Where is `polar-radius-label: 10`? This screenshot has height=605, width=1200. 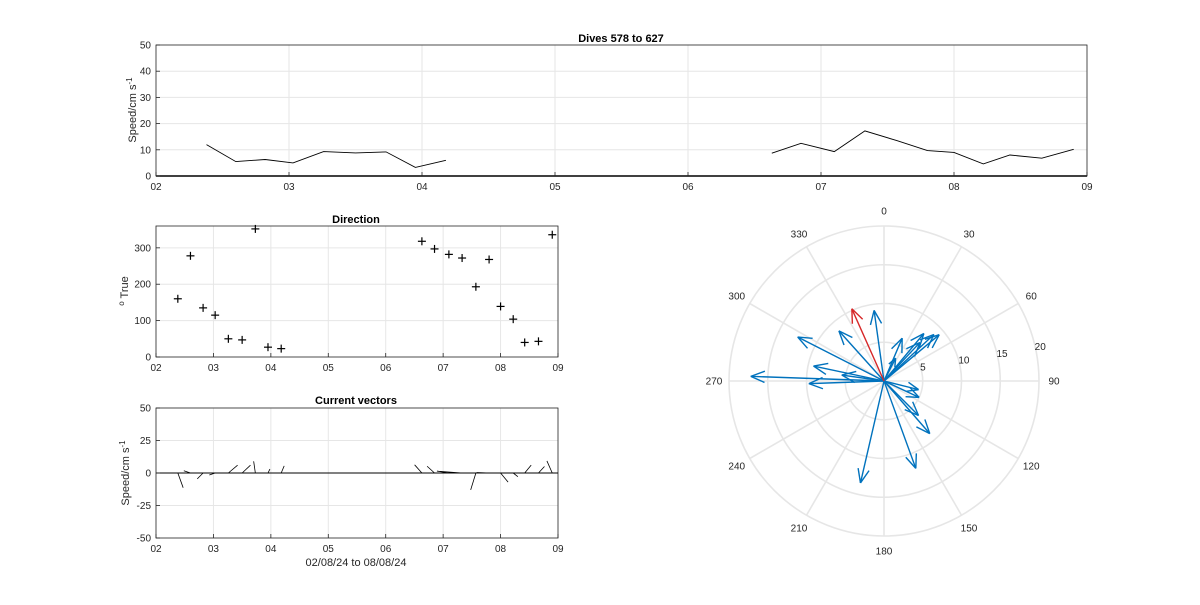
polar-radius-label: 10 is located at coordinates (964, 361).